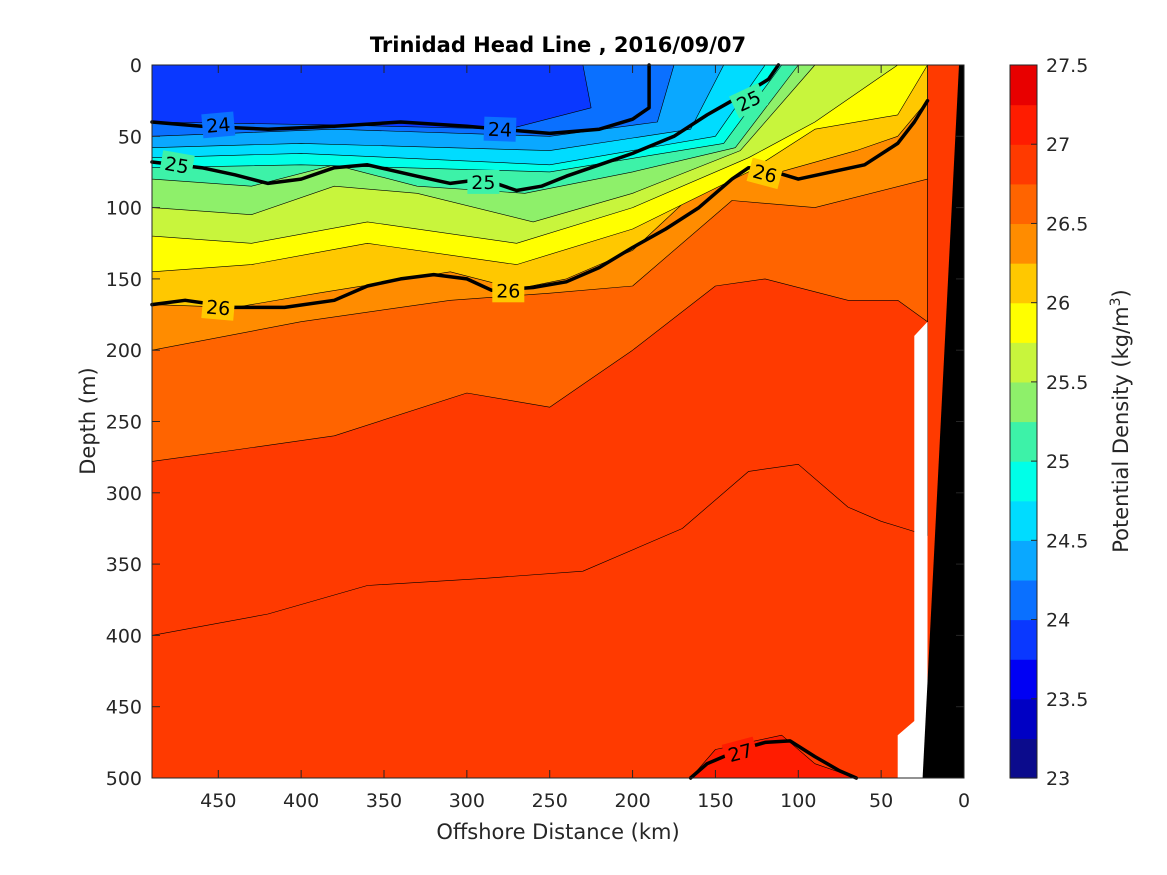 This screenshot has height=875, width=1167. Describe the element at coordinates (124, 779) in the screenshot. I see `y-tick-label: 500` at that location.